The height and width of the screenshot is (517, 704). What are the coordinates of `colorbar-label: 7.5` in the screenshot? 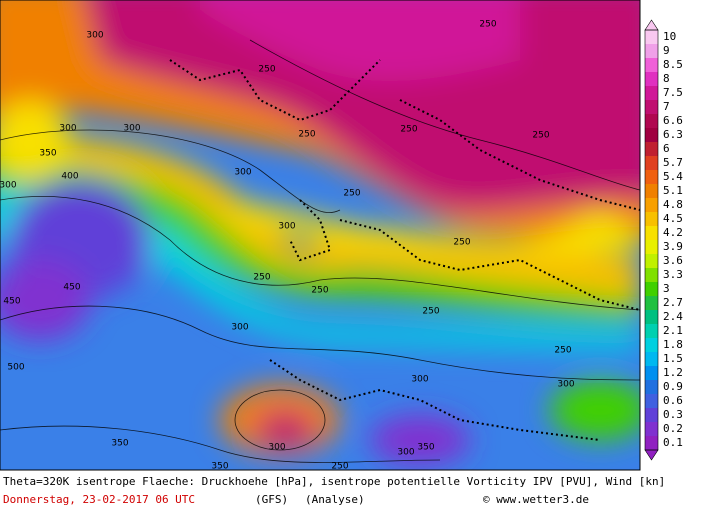 It's located at (673, 92).